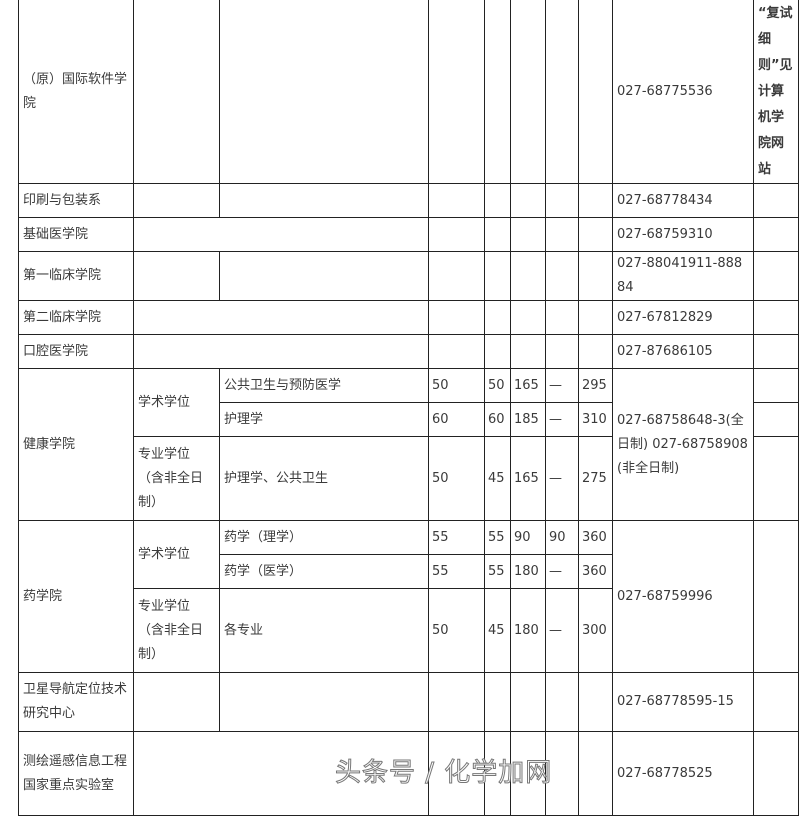  What do you see at coordinates (76, 596) in the screenshot?
I see `unit-cell: 药学院` at bounding box center [76, 596].